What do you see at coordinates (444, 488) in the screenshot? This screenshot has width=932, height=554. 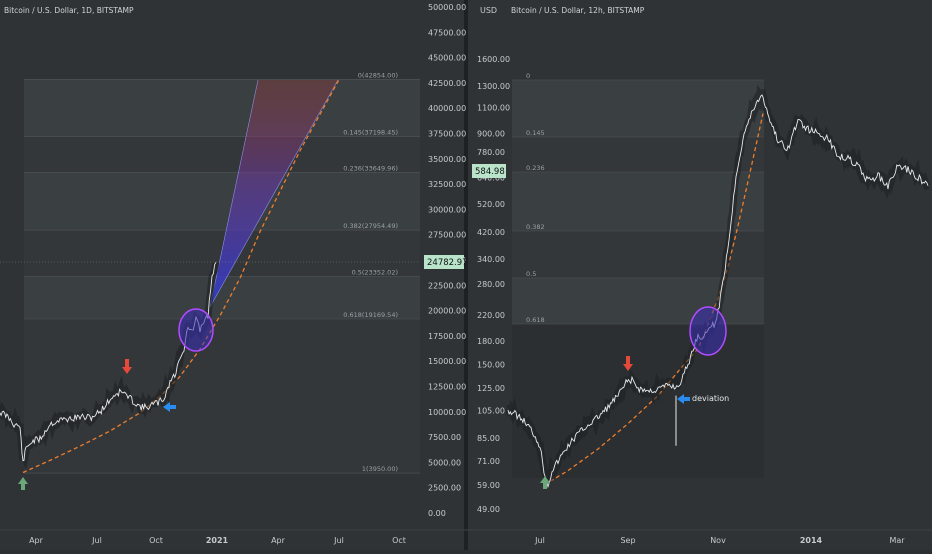 I see `y-tick-label: 2500.00` at bounding box center [444, 488].